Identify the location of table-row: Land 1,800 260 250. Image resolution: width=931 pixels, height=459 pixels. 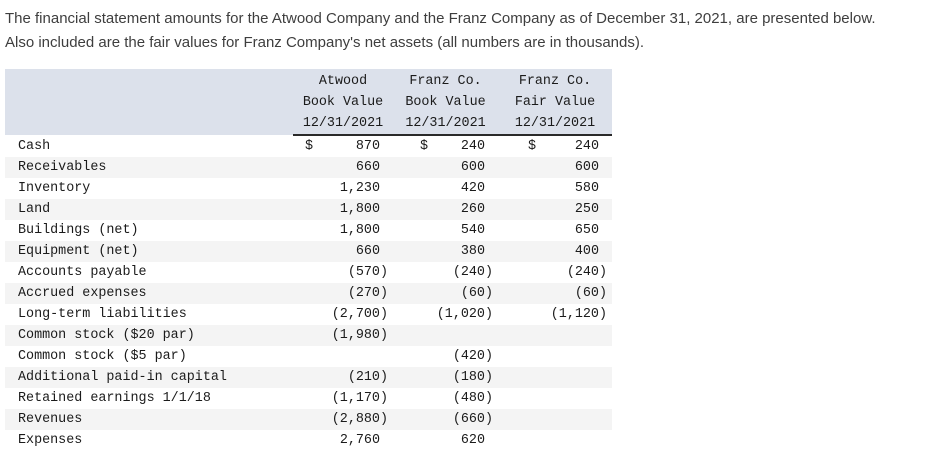
(308, 209).